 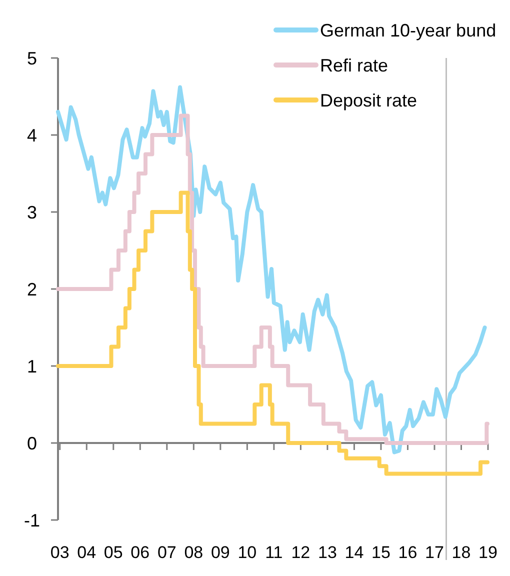 What do you see at coordinates (140, 552) in the screenshot?
I see `x-tick-label: 06` at bounding box center [140, 552].